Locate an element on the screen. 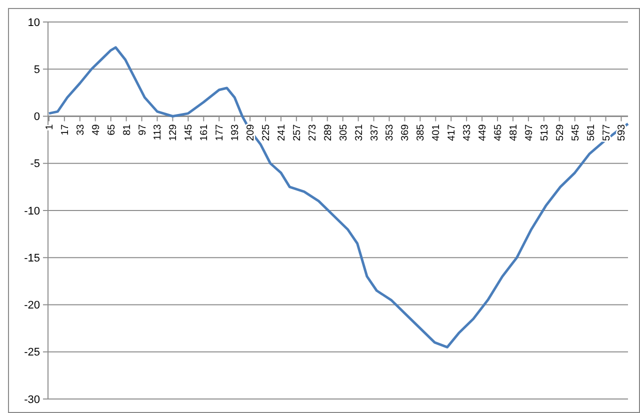 This screenshot has height=413, width=640. x-tick-label: 193 is located at coordinates (236, 132).